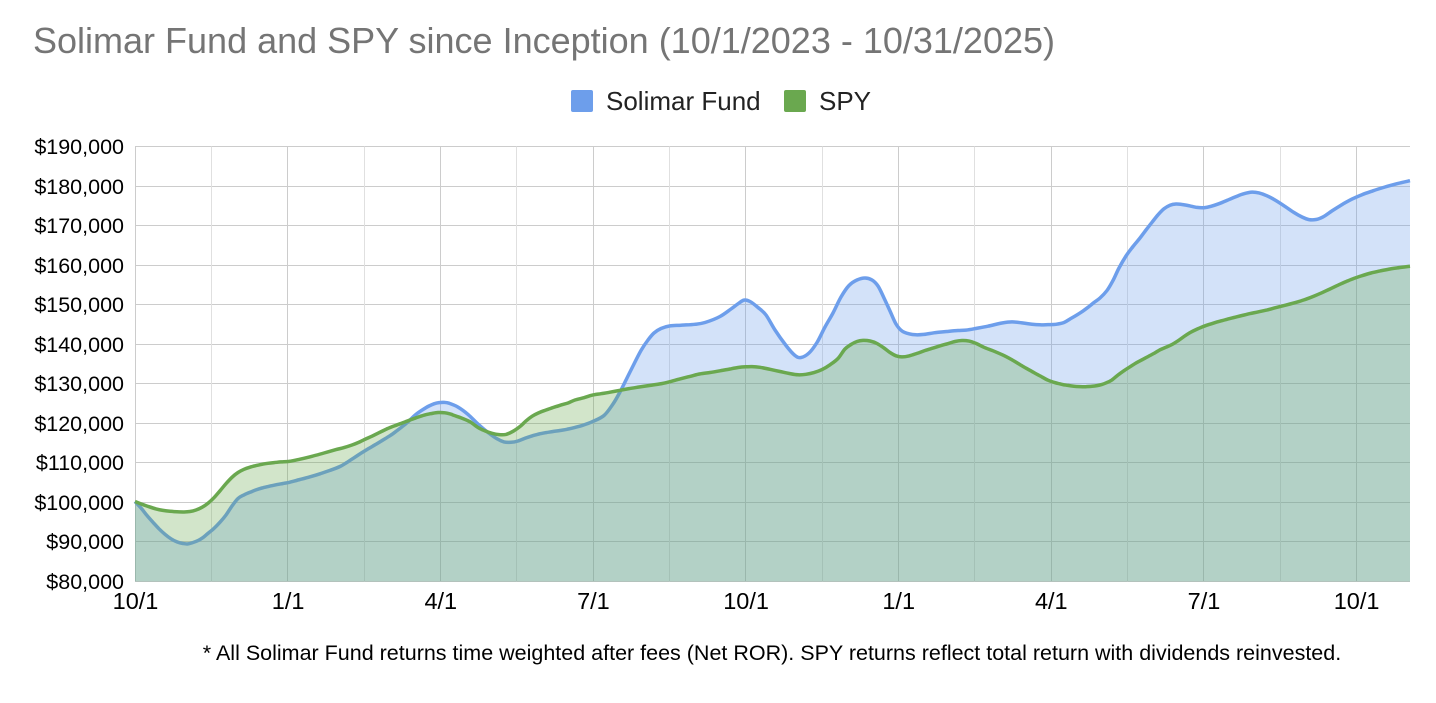 The image size is (1436, 703). What do you see at coordinates (845, 101) in the screenshot?
I see `svg-text: SPY` at bounding box center [845, 101].